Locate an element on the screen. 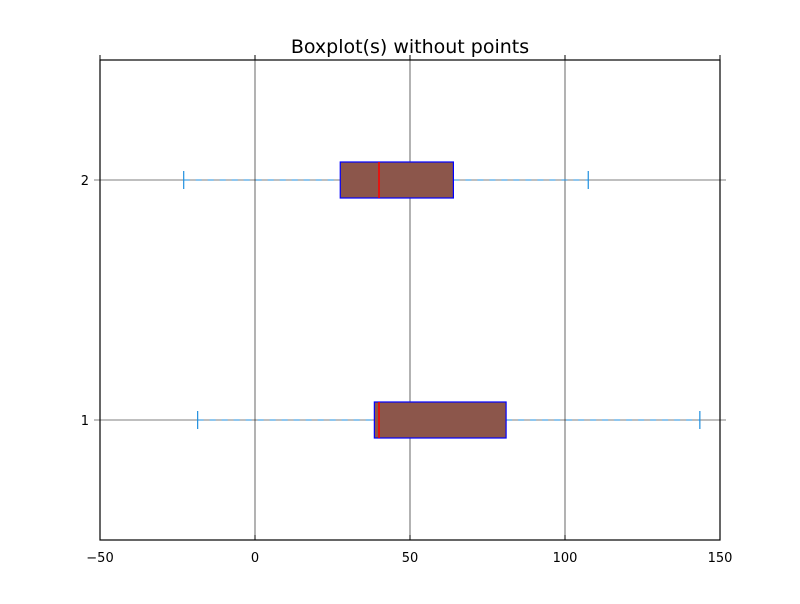 This screenshot has height=604, width=800. x-tick-label: 0 is located at coordinates (255, 558).